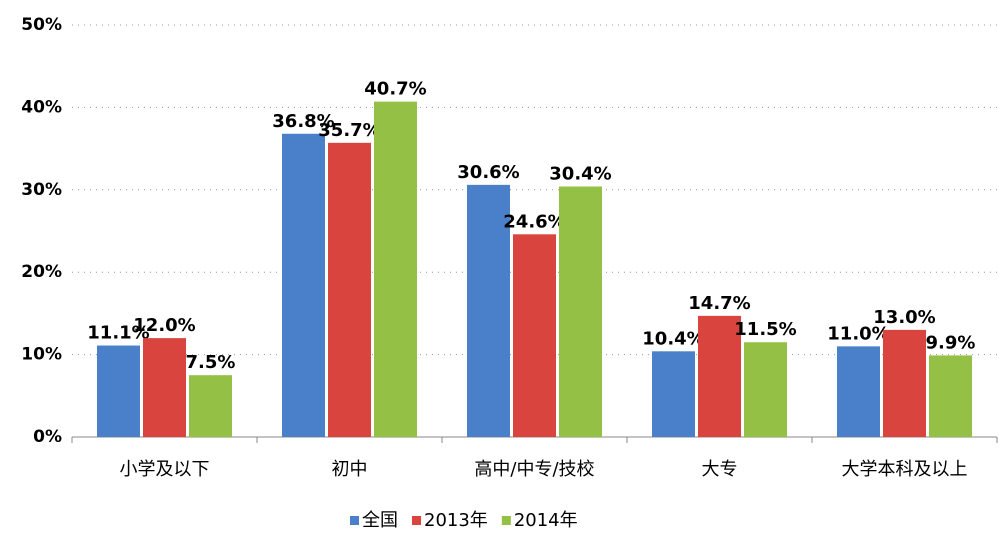  I want to click on x-tick-label: 大专, so click(720, 469).